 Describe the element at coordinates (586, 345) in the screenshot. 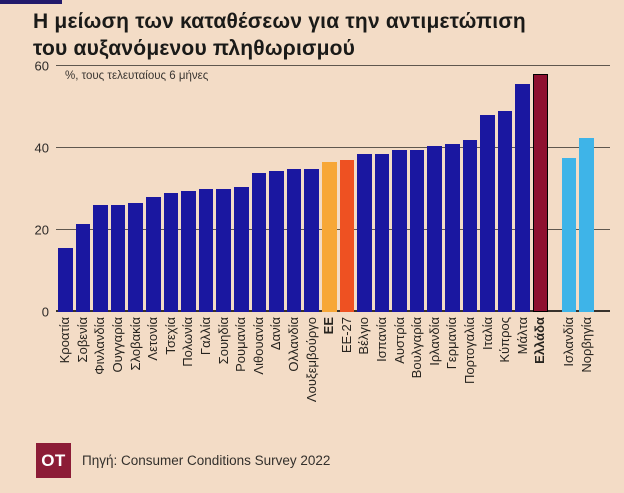

I see `x-axis-label: Νορβηγία` at that location.